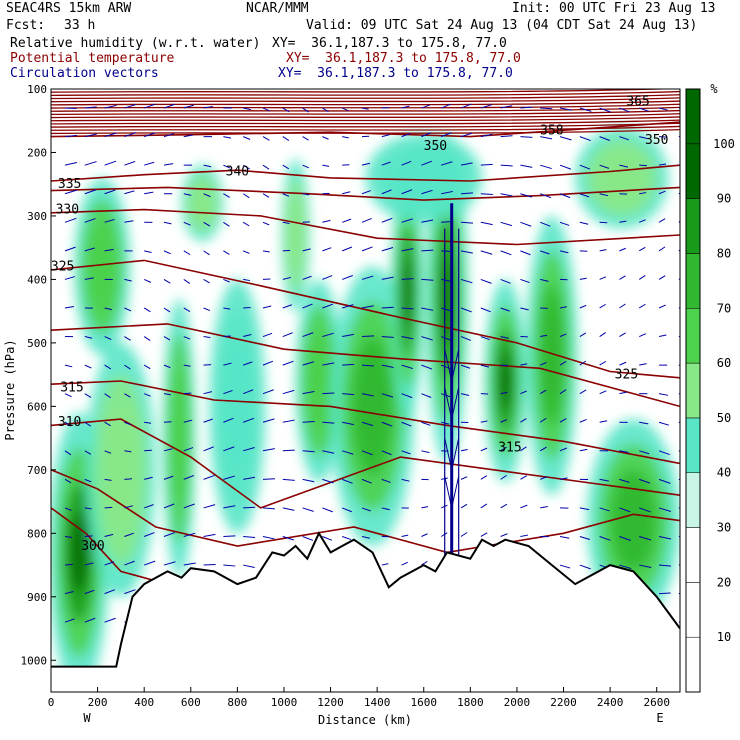 The image size is (740, 740). Describe the element at coordinates (10, 389) in the screenshot. I see `y-axis-label: Pressure (hPa)` at that location.